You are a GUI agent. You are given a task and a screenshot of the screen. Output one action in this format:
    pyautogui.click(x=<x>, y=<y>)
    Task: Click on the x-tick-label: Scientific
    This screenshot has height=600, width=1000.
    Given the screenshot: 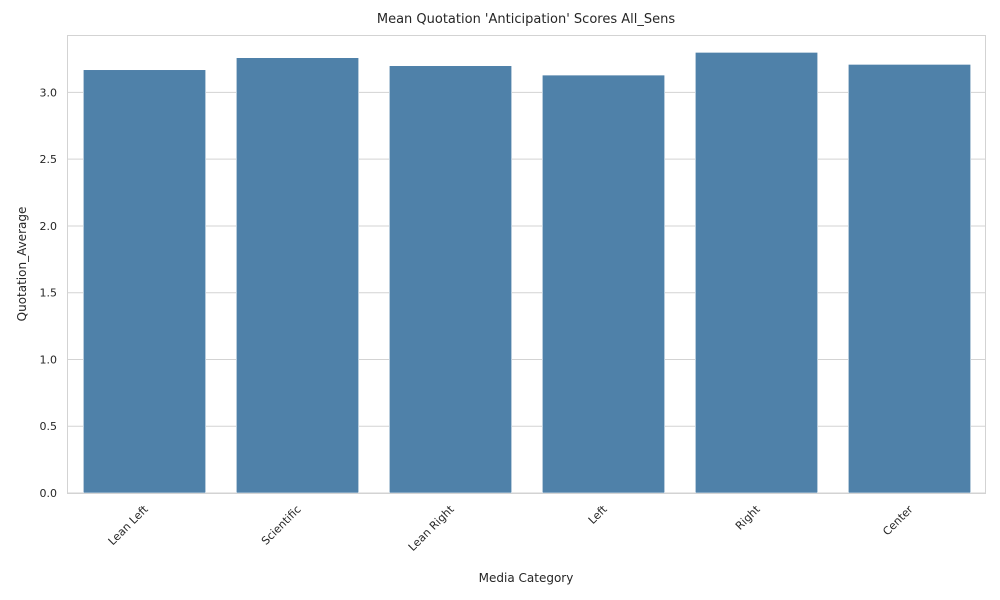 What is the action you would take?
    pyautogui.click(x=281, y=525)
    